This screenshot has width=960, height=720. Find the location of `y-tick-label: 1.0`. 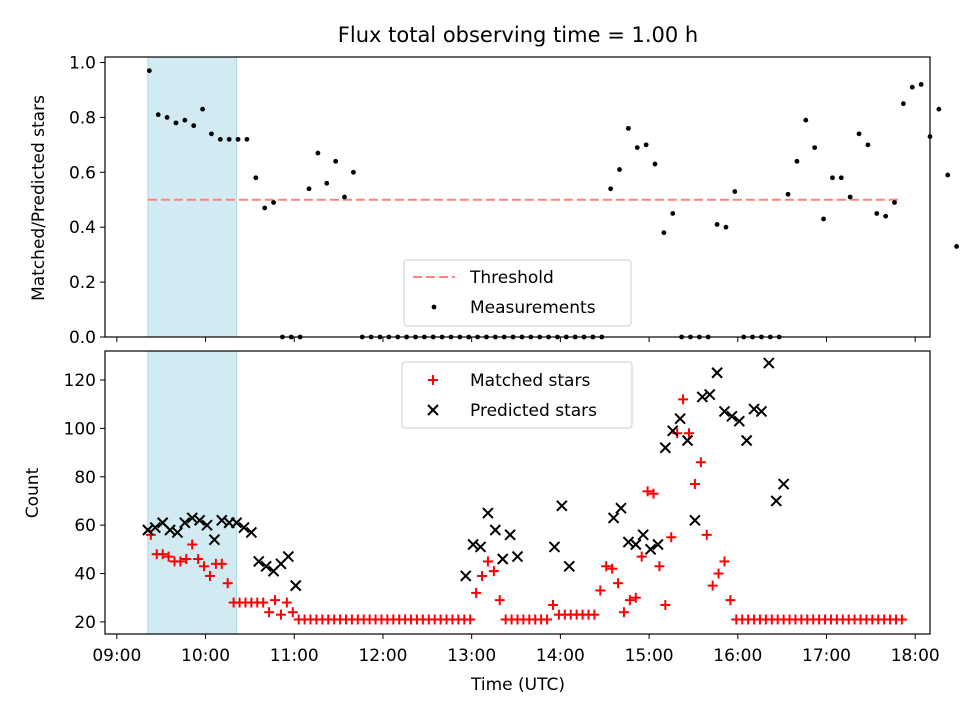

y-tick-label: 1.0 is located at coordinates (82, 63).